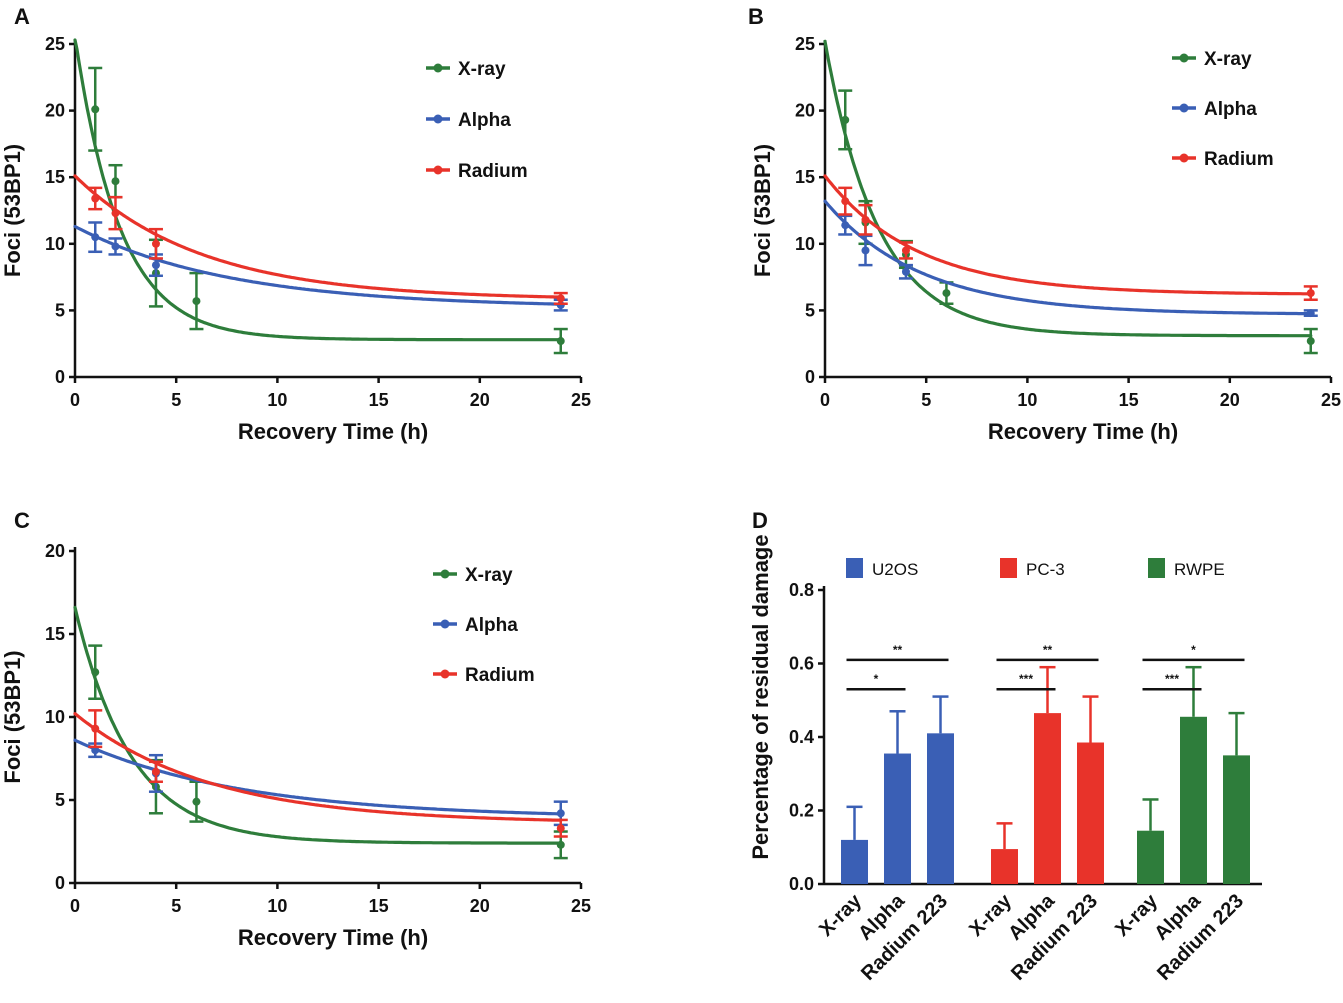 The width and height of the screenshot is (1343, 1003). I want to click on legend-label-pc-3: PC-3, so click(1045, 569).